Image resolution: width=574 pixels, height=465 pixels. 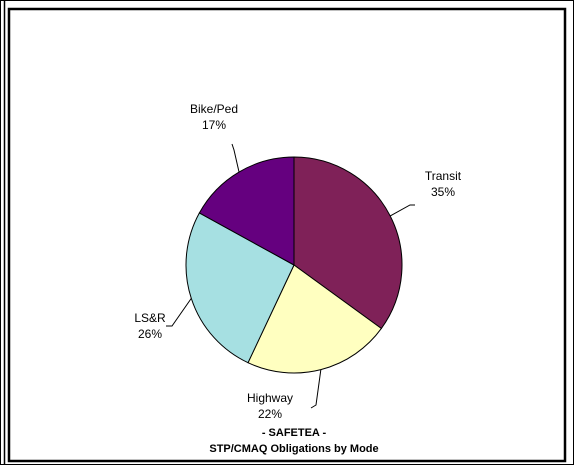 What do you see at coordinates (179, 312) in the screenshot?
I see `leader-line-ls-r` at bounding box center [179, 312].